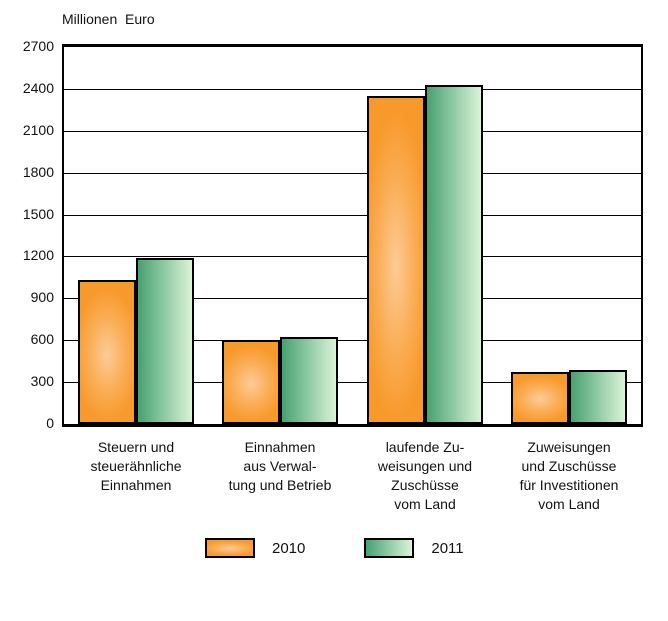 This screenshot has height=621, width=668. Describe the element at coordinates (230, 548) in the screenshot. I see `legend-swatch-2010` at that location.